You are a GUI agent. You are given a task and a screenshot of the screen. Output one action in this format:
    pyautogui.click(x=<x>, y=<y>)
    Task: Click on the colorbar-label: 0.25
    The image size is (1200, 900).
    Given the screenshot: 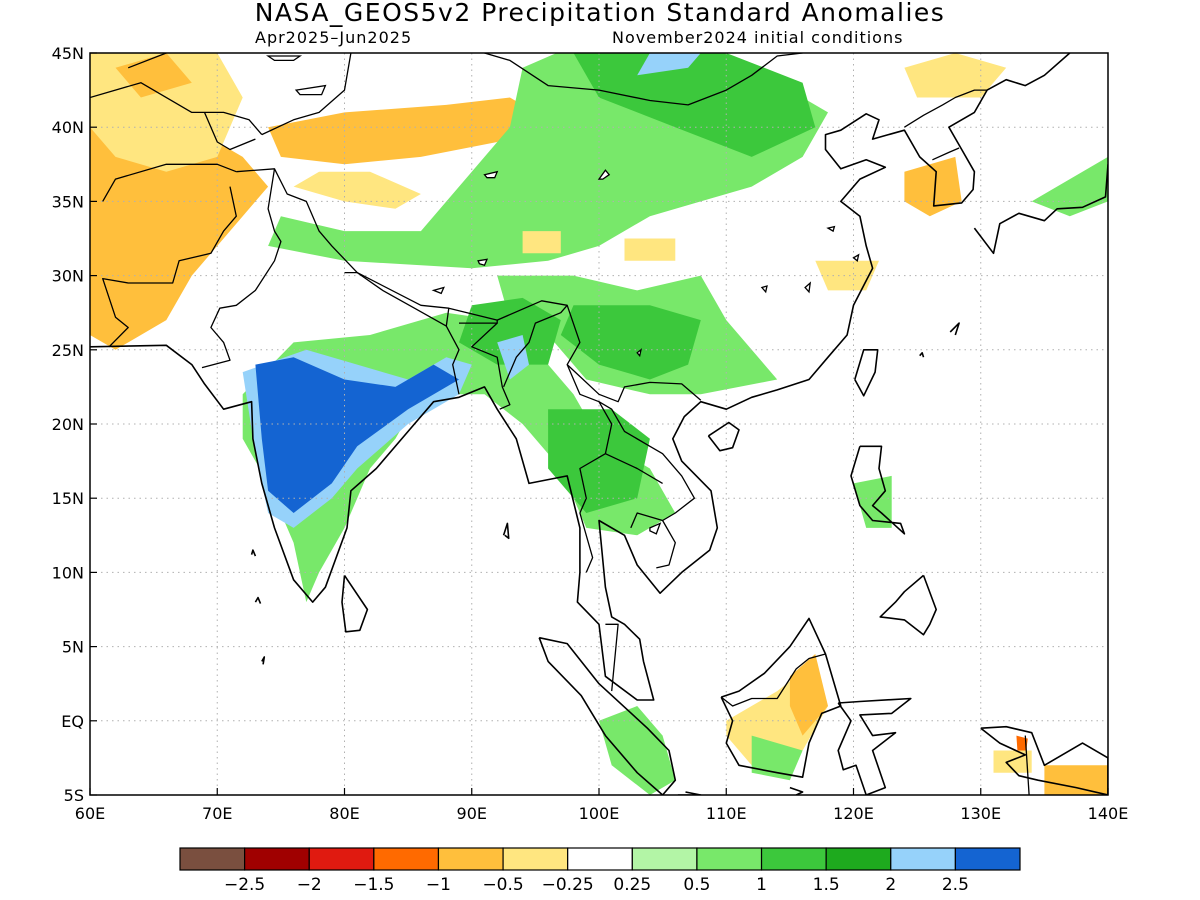 What is the action you would take?
    pyautogui.click(x=632, y=885)
    